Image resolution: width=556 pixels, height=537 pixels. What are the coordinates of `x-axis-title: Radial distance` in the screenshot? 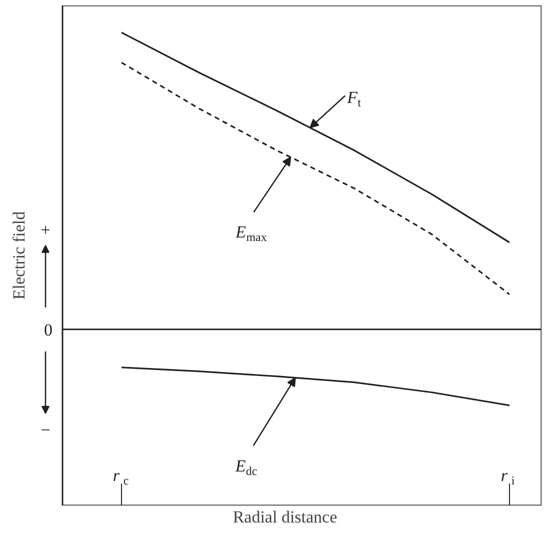 It's located at (285, 517).